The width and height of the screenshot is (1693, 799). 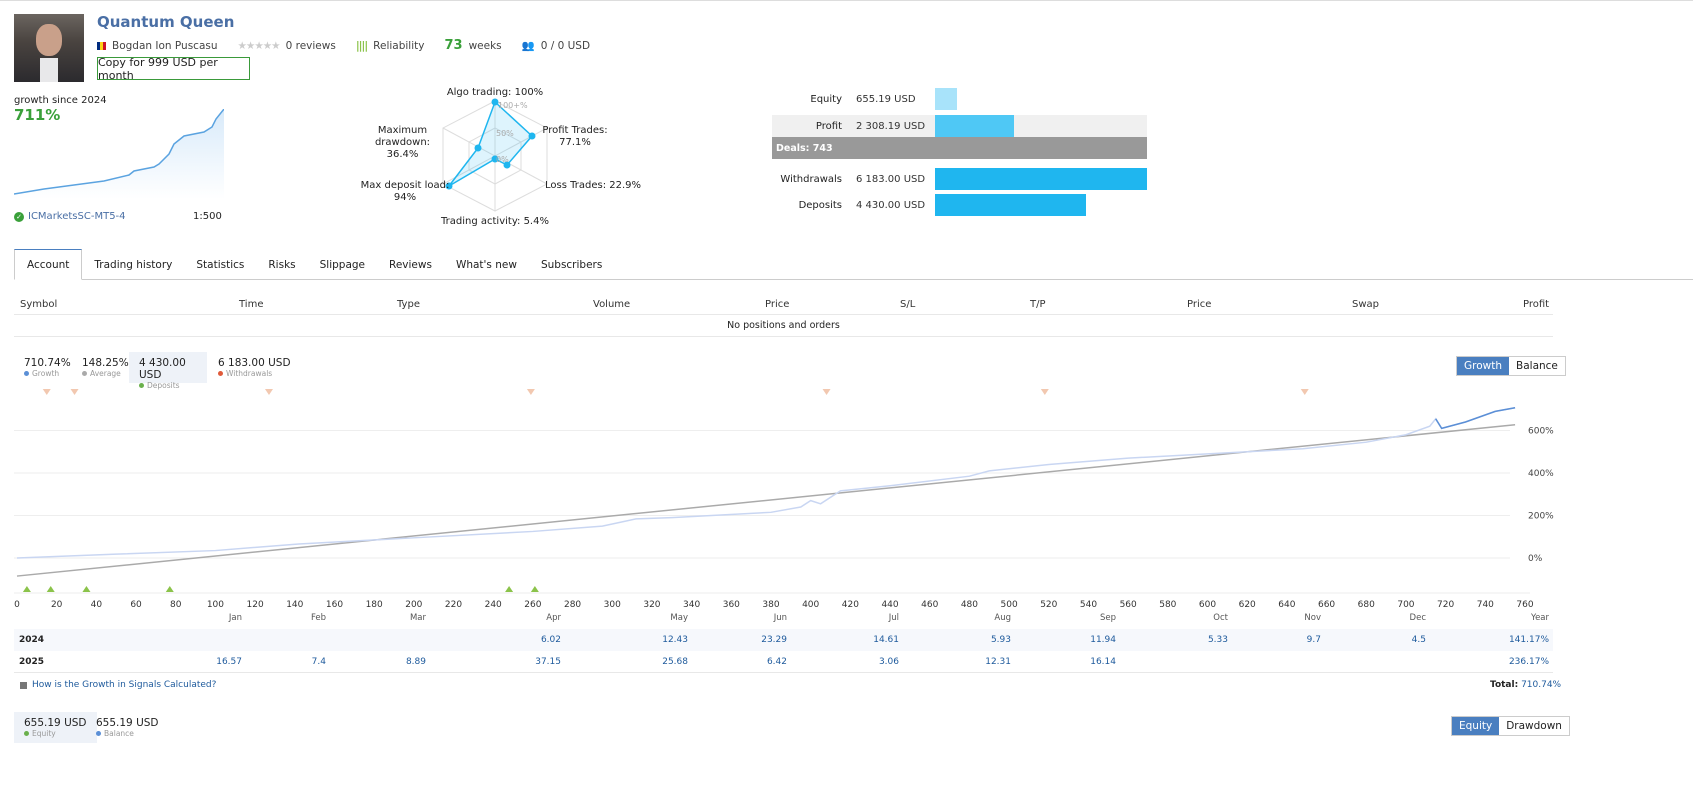 I want to click on monthly-value: 236.17%, so click(x=1528, y=662).